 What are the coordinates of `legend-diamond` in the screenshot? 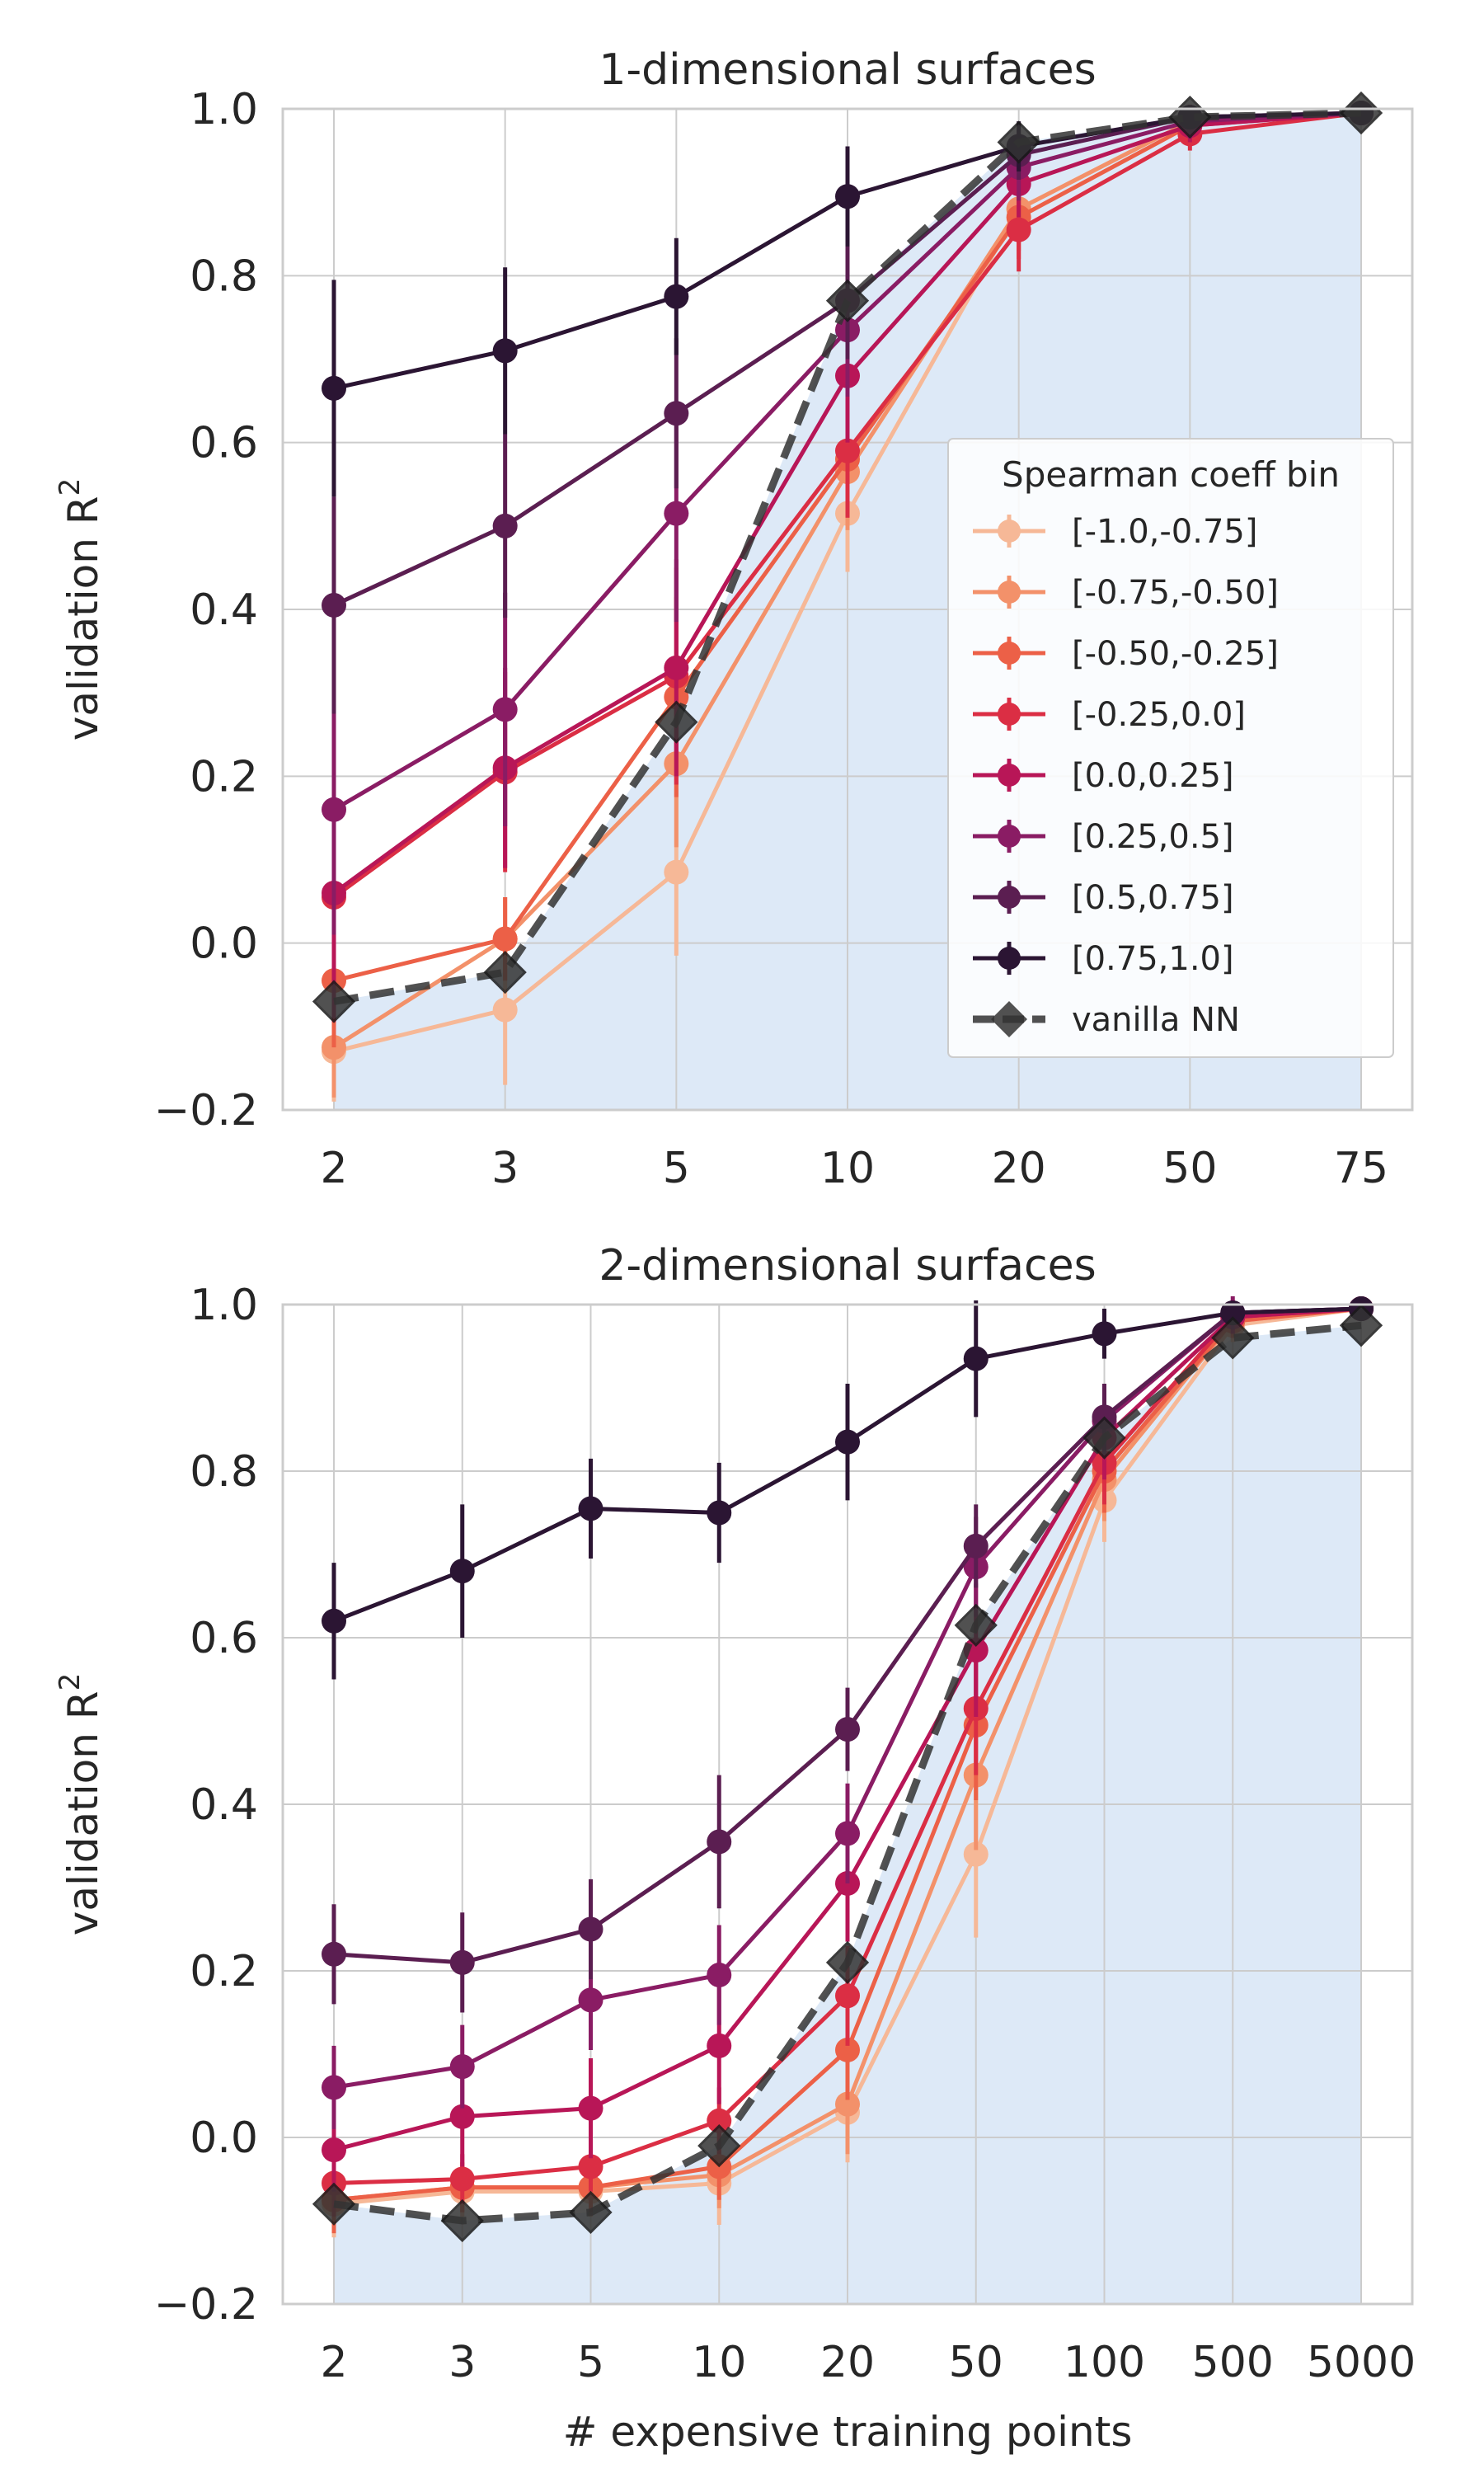 It's located at (1009, 1019).